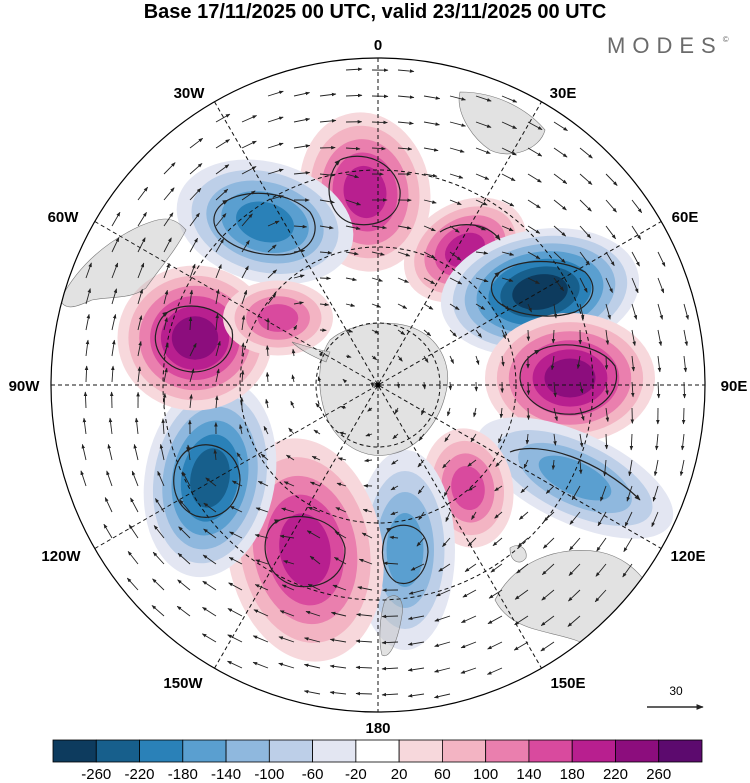 This screenshot has width=750, height=783. I want to click on colorbar-label: -140, so click(226, 774).